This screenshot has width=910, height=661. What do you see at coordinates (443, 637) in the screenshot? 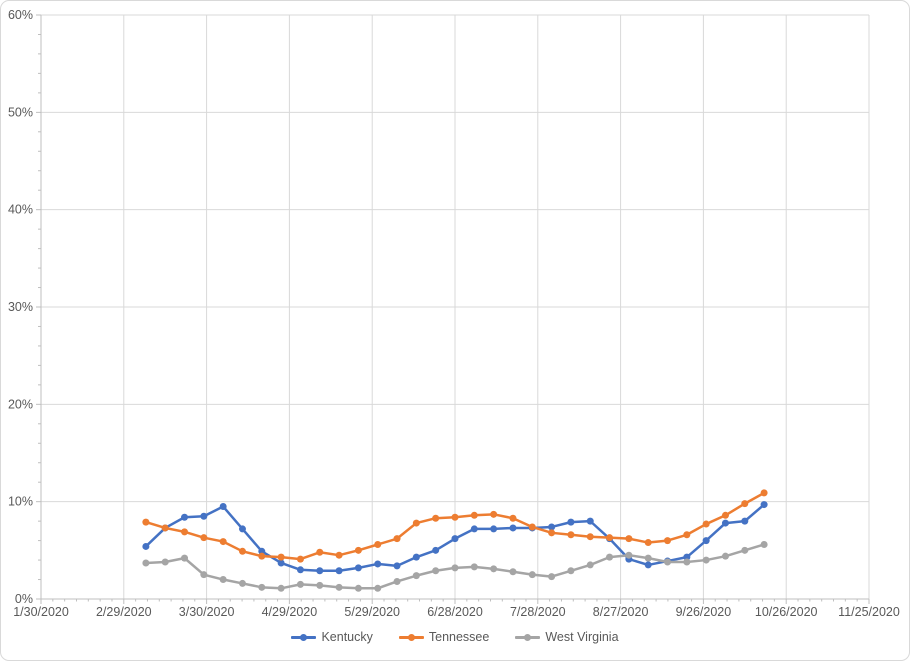
I see `legend-item-tennessee: Tennessee` at bounding box center [443, 637].